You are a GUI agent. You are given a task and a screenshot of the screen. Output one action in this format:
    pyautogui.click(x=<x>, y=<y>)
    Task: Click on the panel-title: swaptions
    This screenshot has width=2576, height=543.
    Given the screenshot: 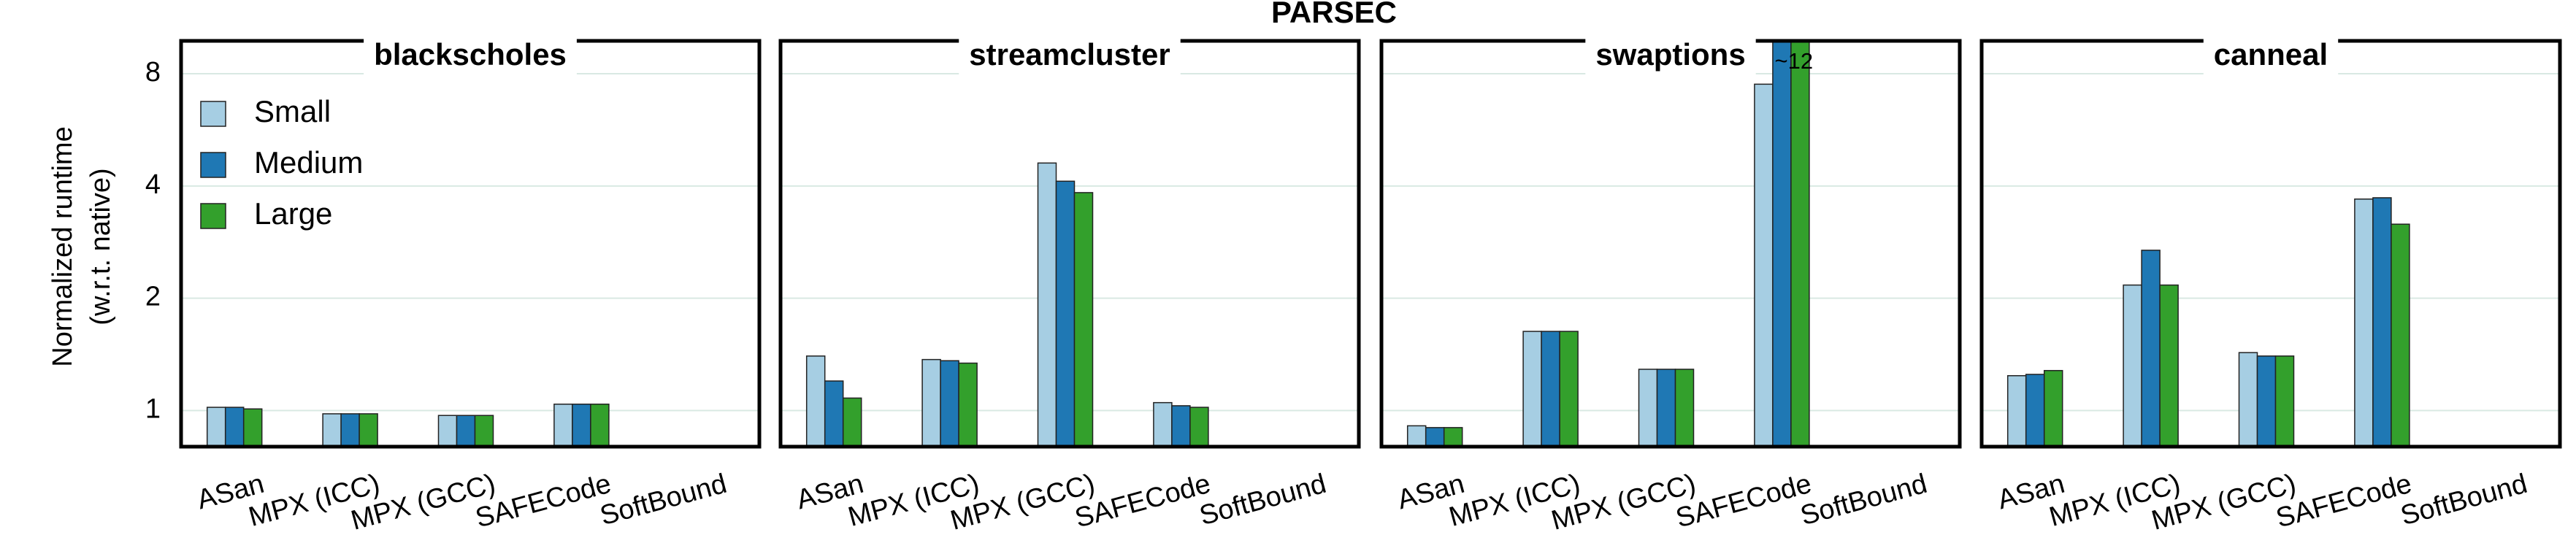 What is the action you would take?
    pyautogui.click(x=1670, y=55)
    